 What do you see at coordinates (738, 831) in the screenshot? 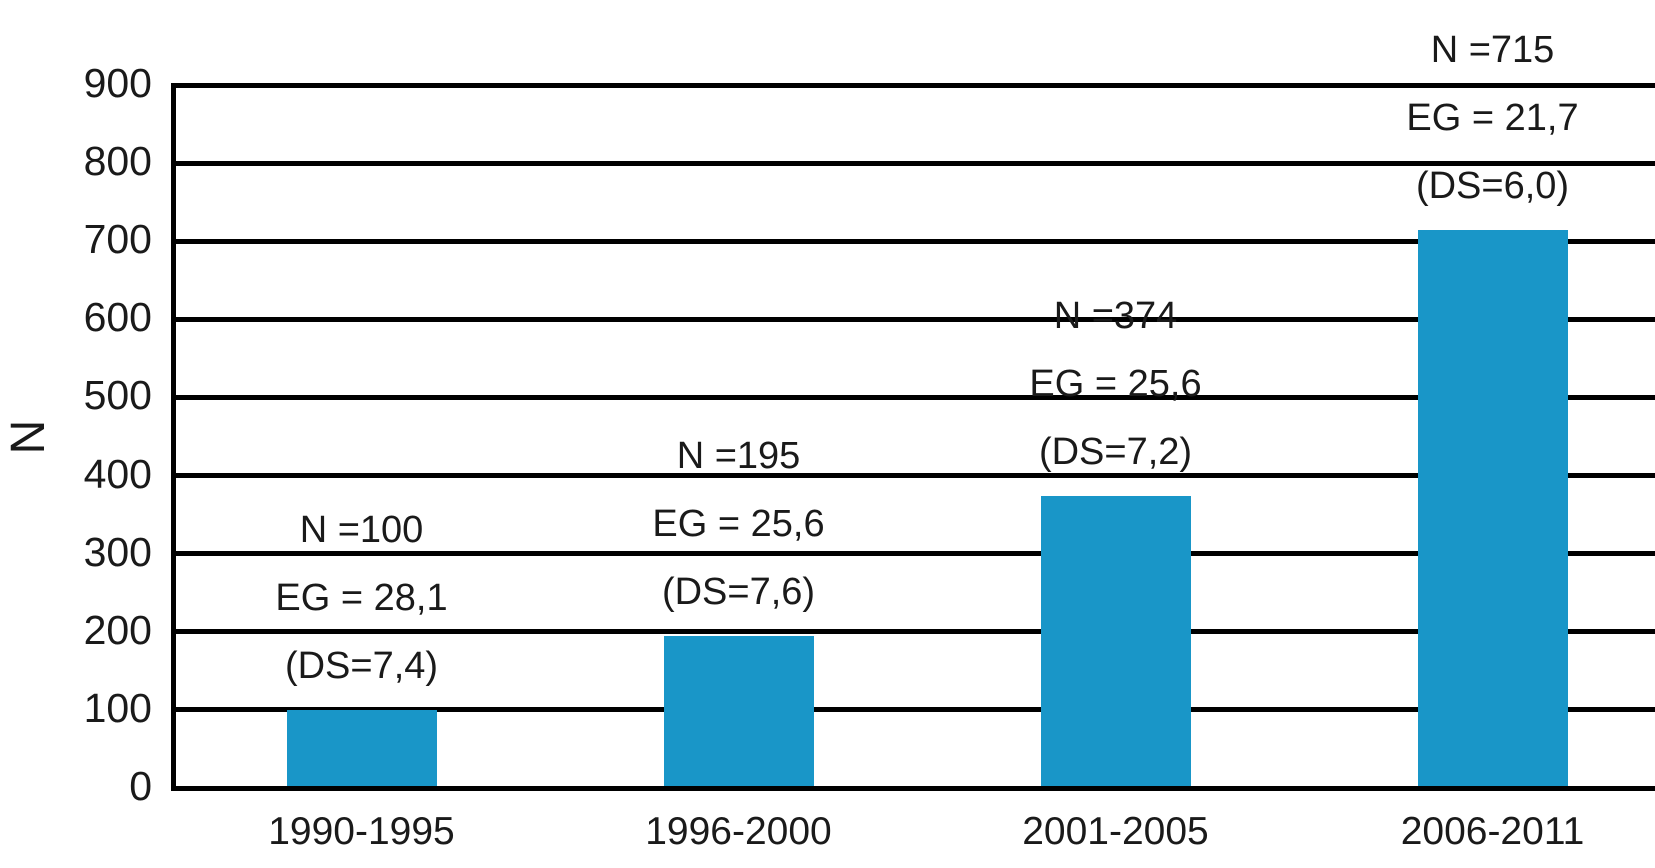
I see `x-tick-label-1996-2000: 1996-2000` at bounding box center [738, 831].